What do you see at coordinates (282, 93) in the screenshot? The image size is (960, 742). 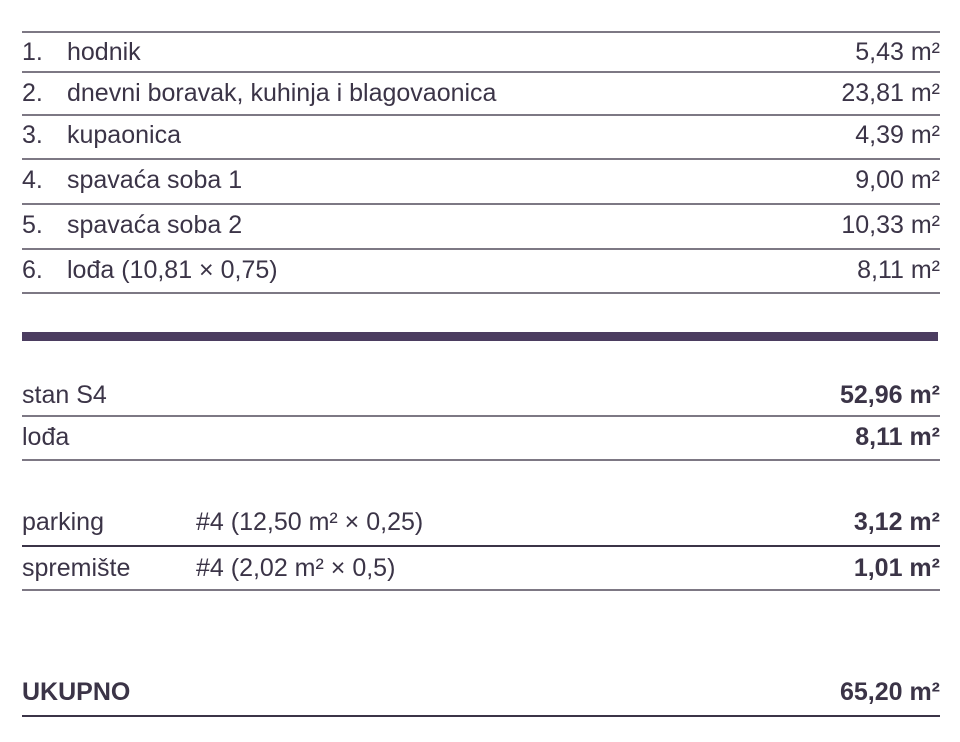 I see `room-name: dnevni boravak, kuhinja i blagovaonica` at bounding box center [282, 93].